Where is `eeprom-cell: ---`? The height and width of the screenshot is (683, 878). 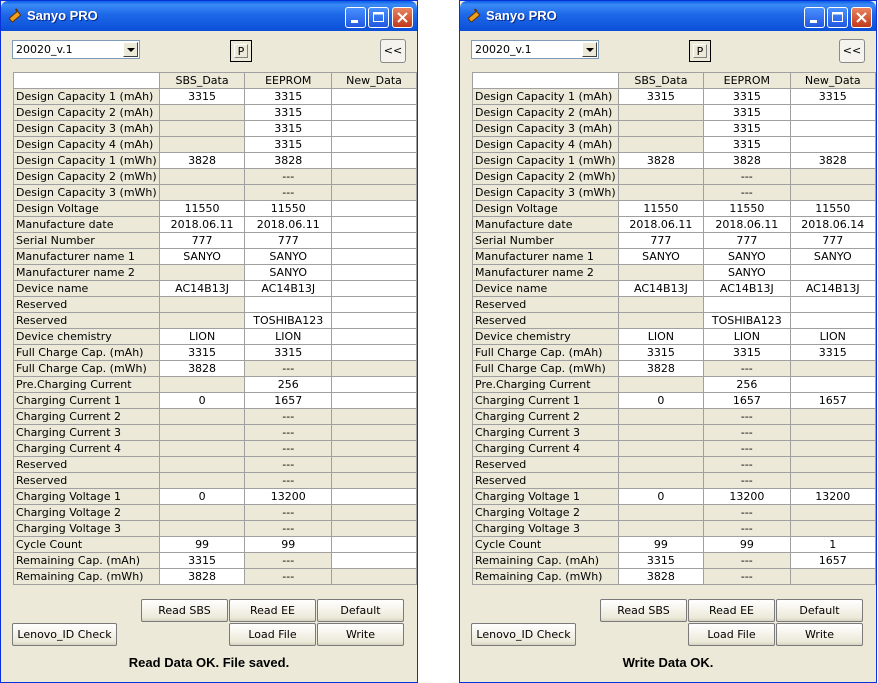
eeprom-cell: --- is located at coordinates (288, 368).